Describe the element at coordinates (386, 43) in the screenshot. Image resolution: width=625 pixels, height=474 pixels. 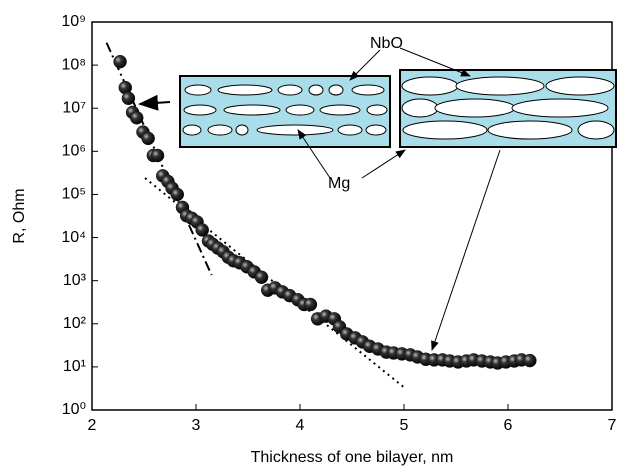
I see `annotation: NbO` at that location.